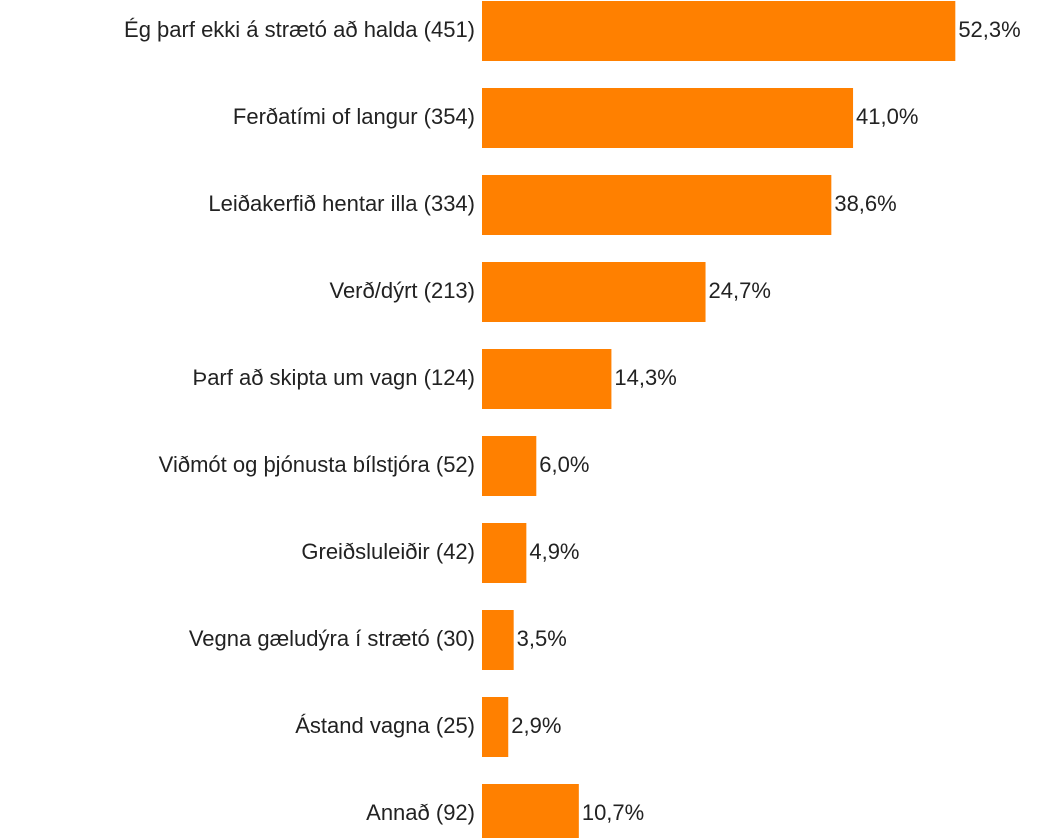 This screenshot has width=1045, height=838. What do you see at coordinates (420, 812) in the screenshot?
I see `category-label: Annað (92)` at bounding box center [420, 812].